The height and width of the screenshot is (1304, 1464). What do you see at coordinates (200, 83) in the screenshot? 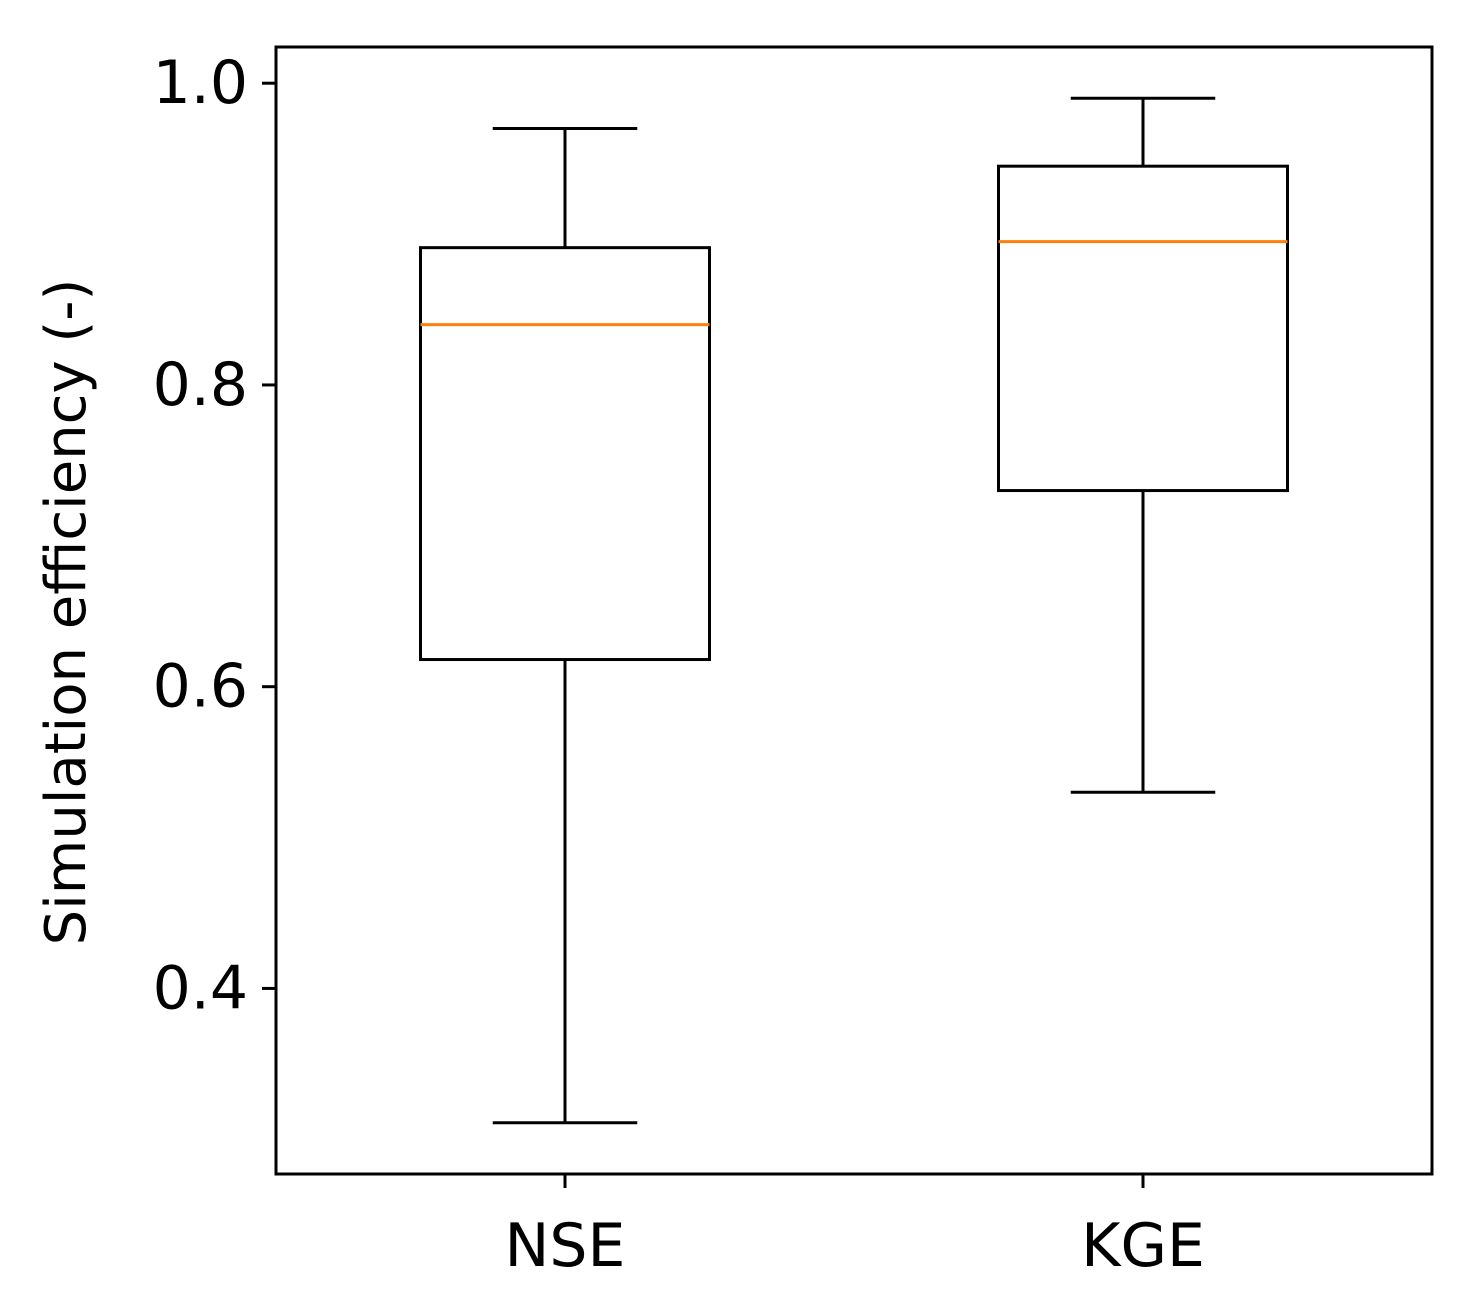
I see `y-tick-label-1.0: 1.0` at bounding box center [200, 83].